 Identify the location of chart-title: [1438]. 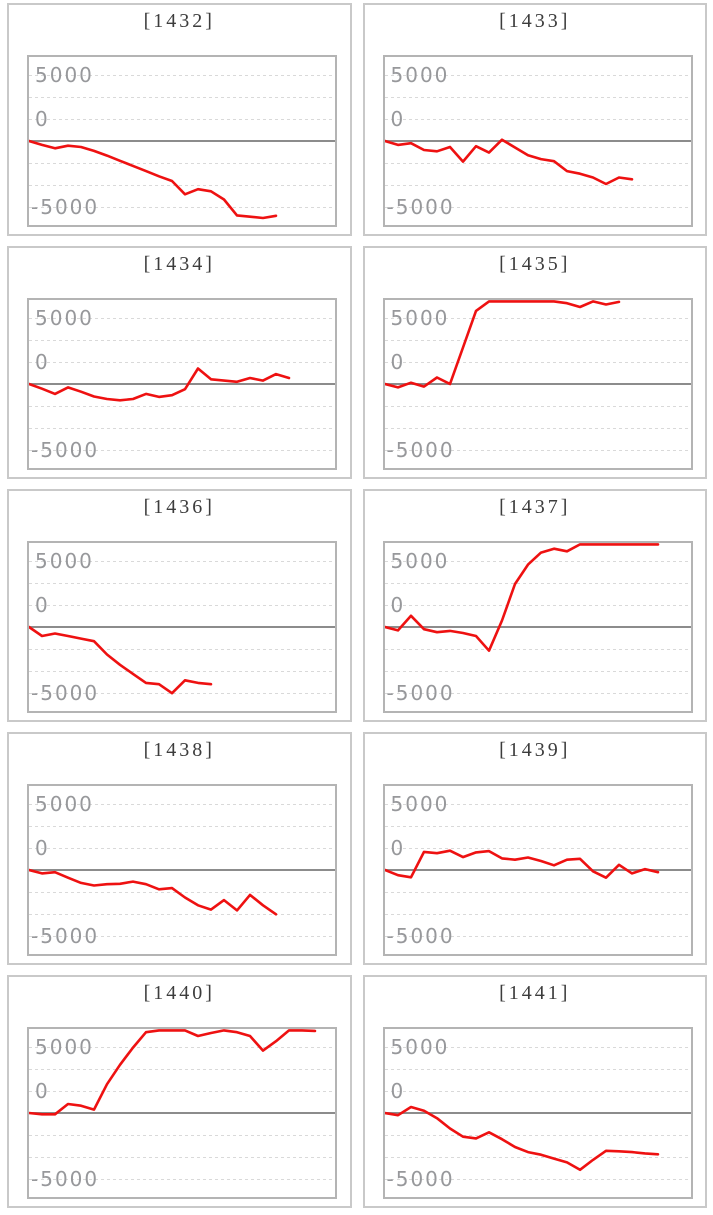
(179, 750).